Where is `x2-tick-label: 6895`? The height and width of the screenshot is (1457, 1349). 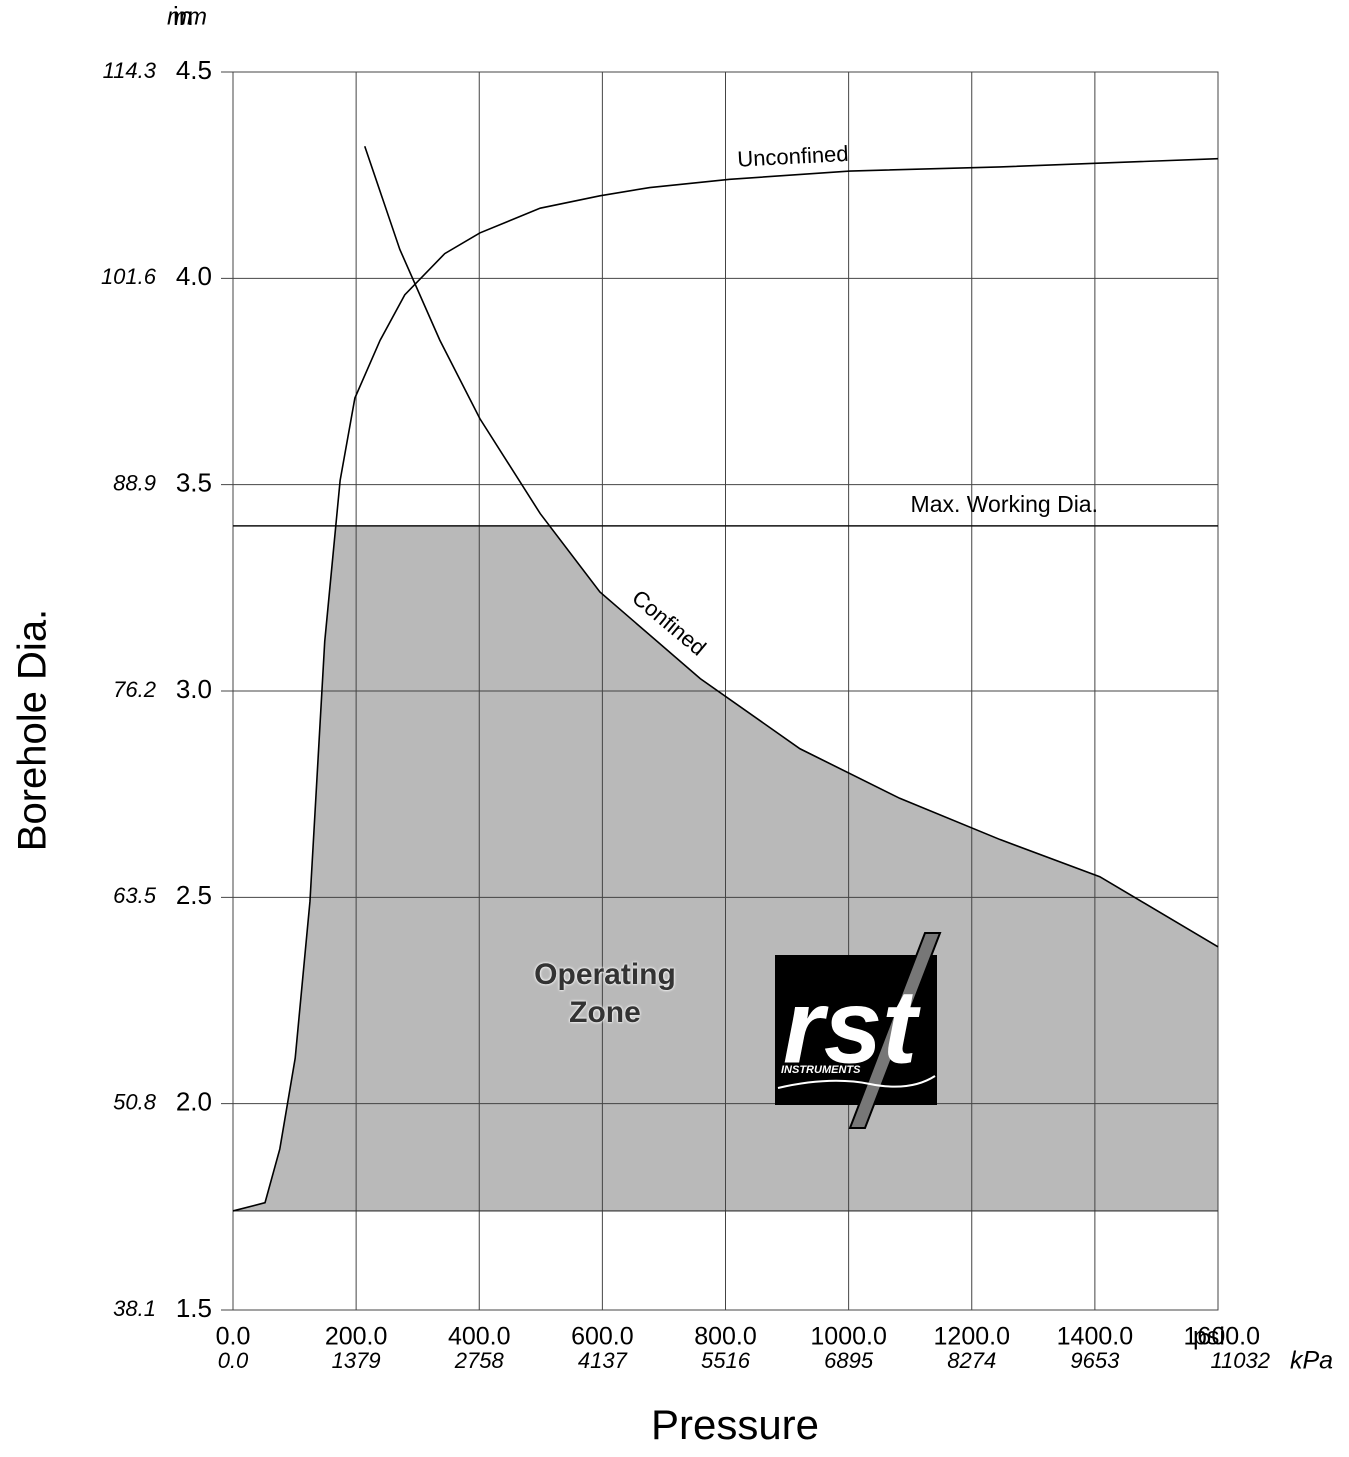
x2-tick-label: 6895 is located at coordinates (849, 1360).